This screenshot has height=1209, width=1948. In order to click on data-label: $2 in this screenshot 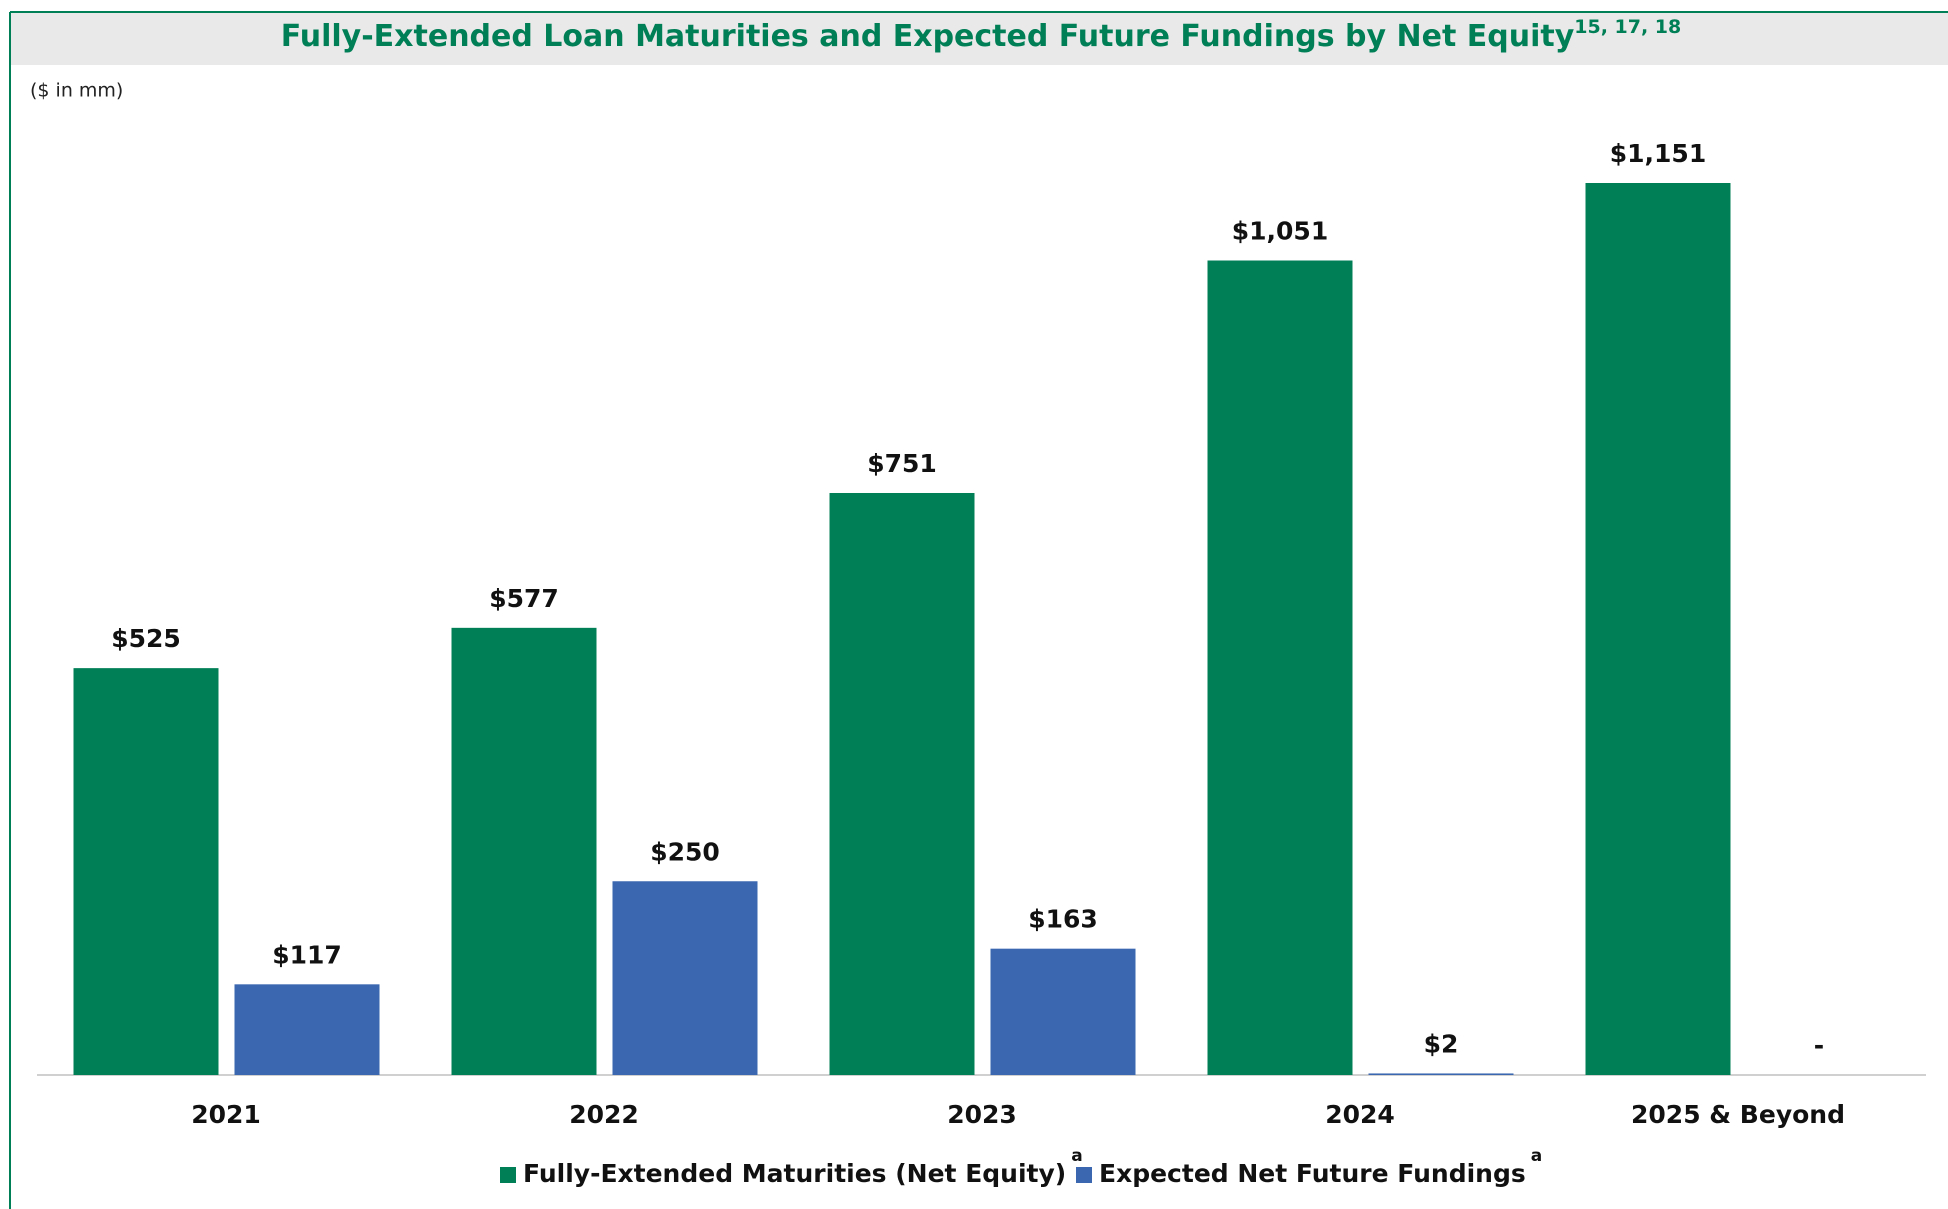, I will do `click(1441, 1043)`.